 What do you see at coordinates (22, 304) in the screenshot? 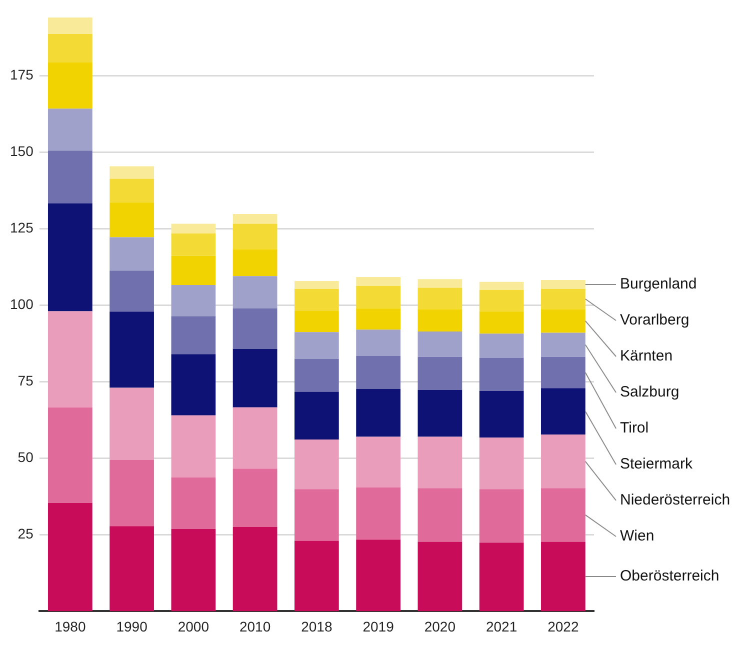
I see `y-tick-label: 100` at bounding box center [22, 304].